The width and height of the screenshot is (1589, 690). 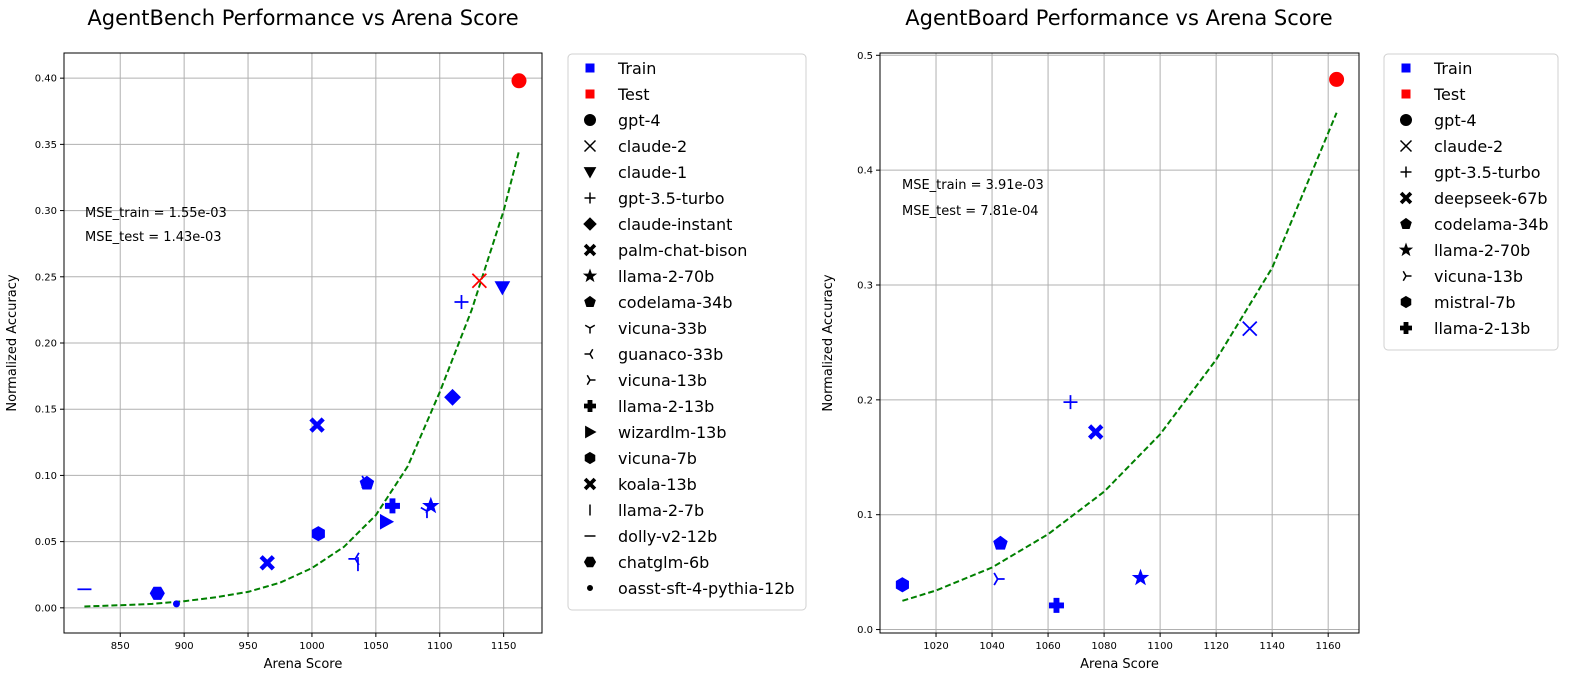 I want to click on x-tick-label: 900, so click(x=184, y=646).